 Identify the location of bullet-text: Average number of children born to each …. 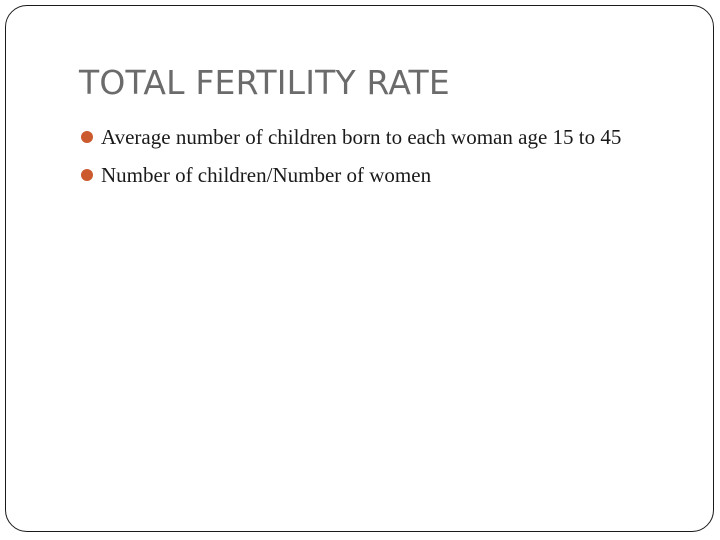
(361, 137).